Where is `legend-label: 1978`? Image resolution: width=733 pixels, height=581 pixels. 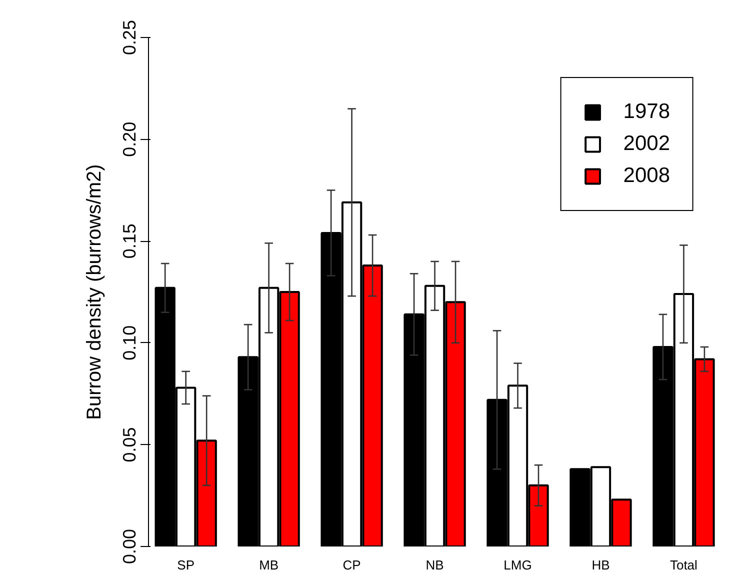
legend-label: 1978 is located at coordinates (646, 112).